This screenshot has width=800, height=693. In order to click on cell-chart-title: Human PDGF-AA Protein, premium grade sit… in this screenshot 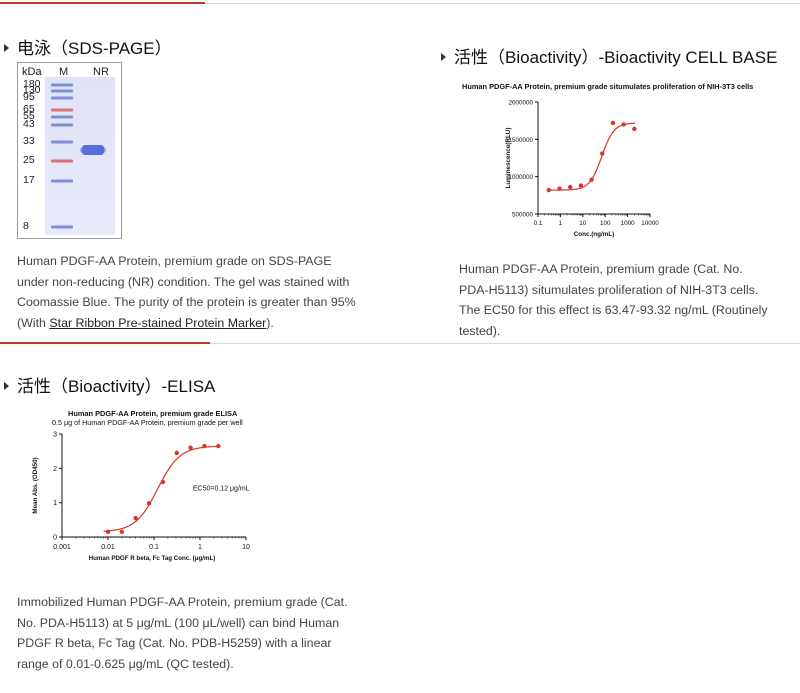, I will do `click(608, 86)`.